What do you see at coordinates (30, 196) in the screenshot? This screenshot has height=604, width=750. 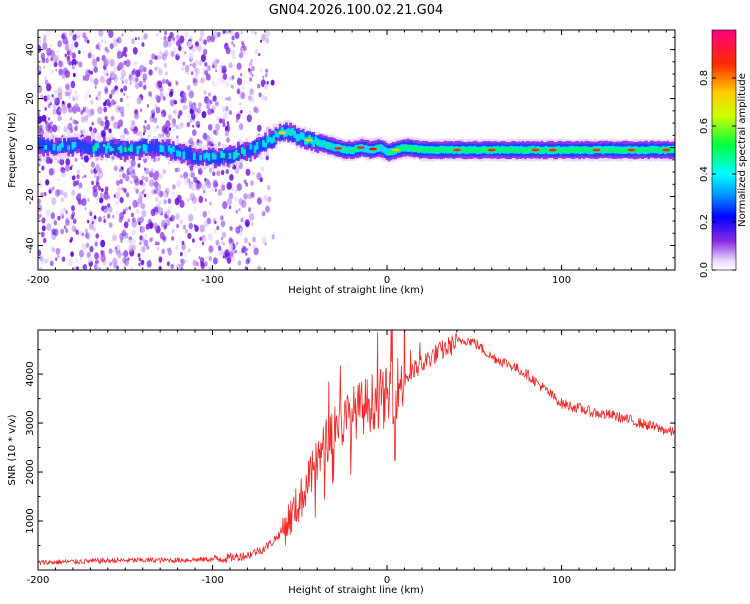 I see `spectrogram-ytick-label: -20` at bounding box center [30, 196].